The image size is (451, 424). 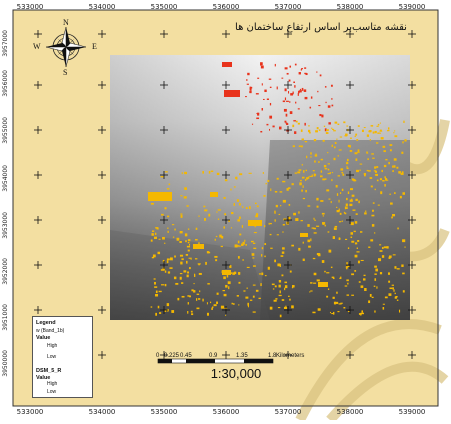 I want to click on x-coord-top: 533000, so click(x=30, y=7).